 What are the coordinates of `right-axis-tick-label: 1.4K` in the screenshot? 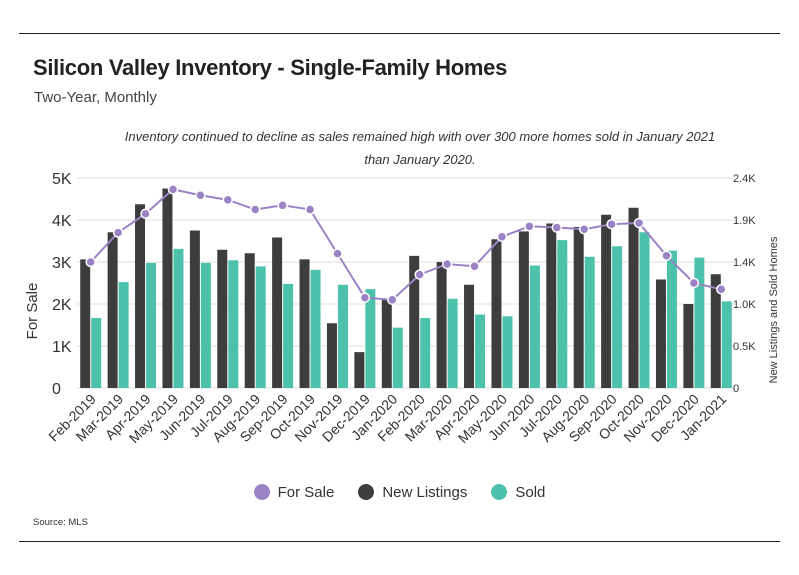 It's located at (744, 263).